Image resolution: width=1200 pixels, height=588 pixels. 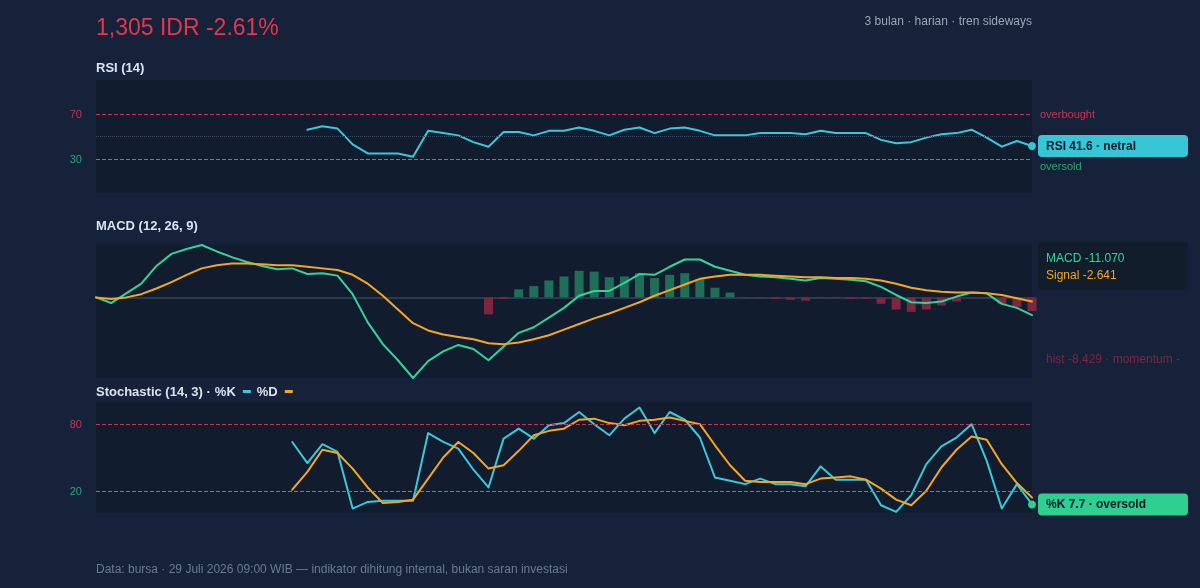 What do you see at coordinates (153, 391) in the screenshot?
I see `chart-title: Stochastic (14, 3) ·` at bounding box center [153, 391].